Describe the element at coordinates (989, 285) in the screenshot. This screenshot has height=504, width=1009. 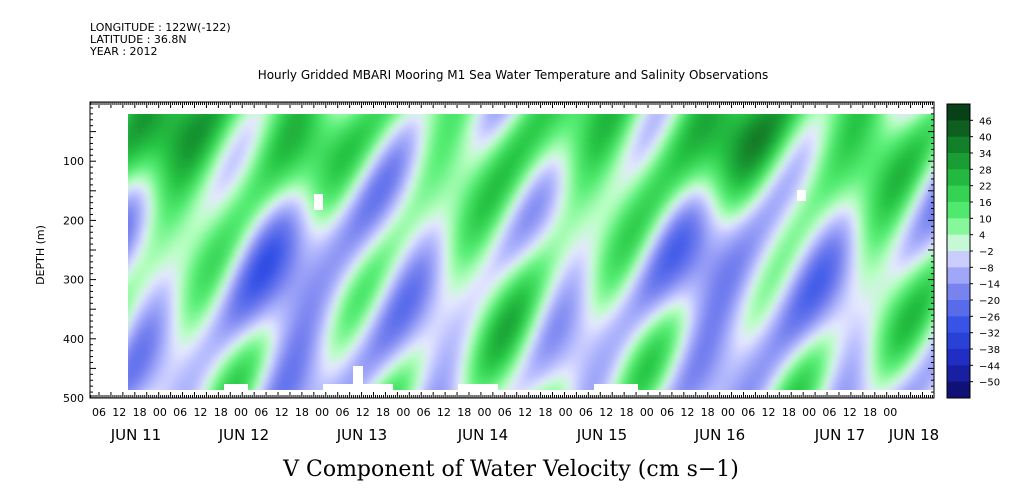
I see `colorbar-label: −14` at that location.